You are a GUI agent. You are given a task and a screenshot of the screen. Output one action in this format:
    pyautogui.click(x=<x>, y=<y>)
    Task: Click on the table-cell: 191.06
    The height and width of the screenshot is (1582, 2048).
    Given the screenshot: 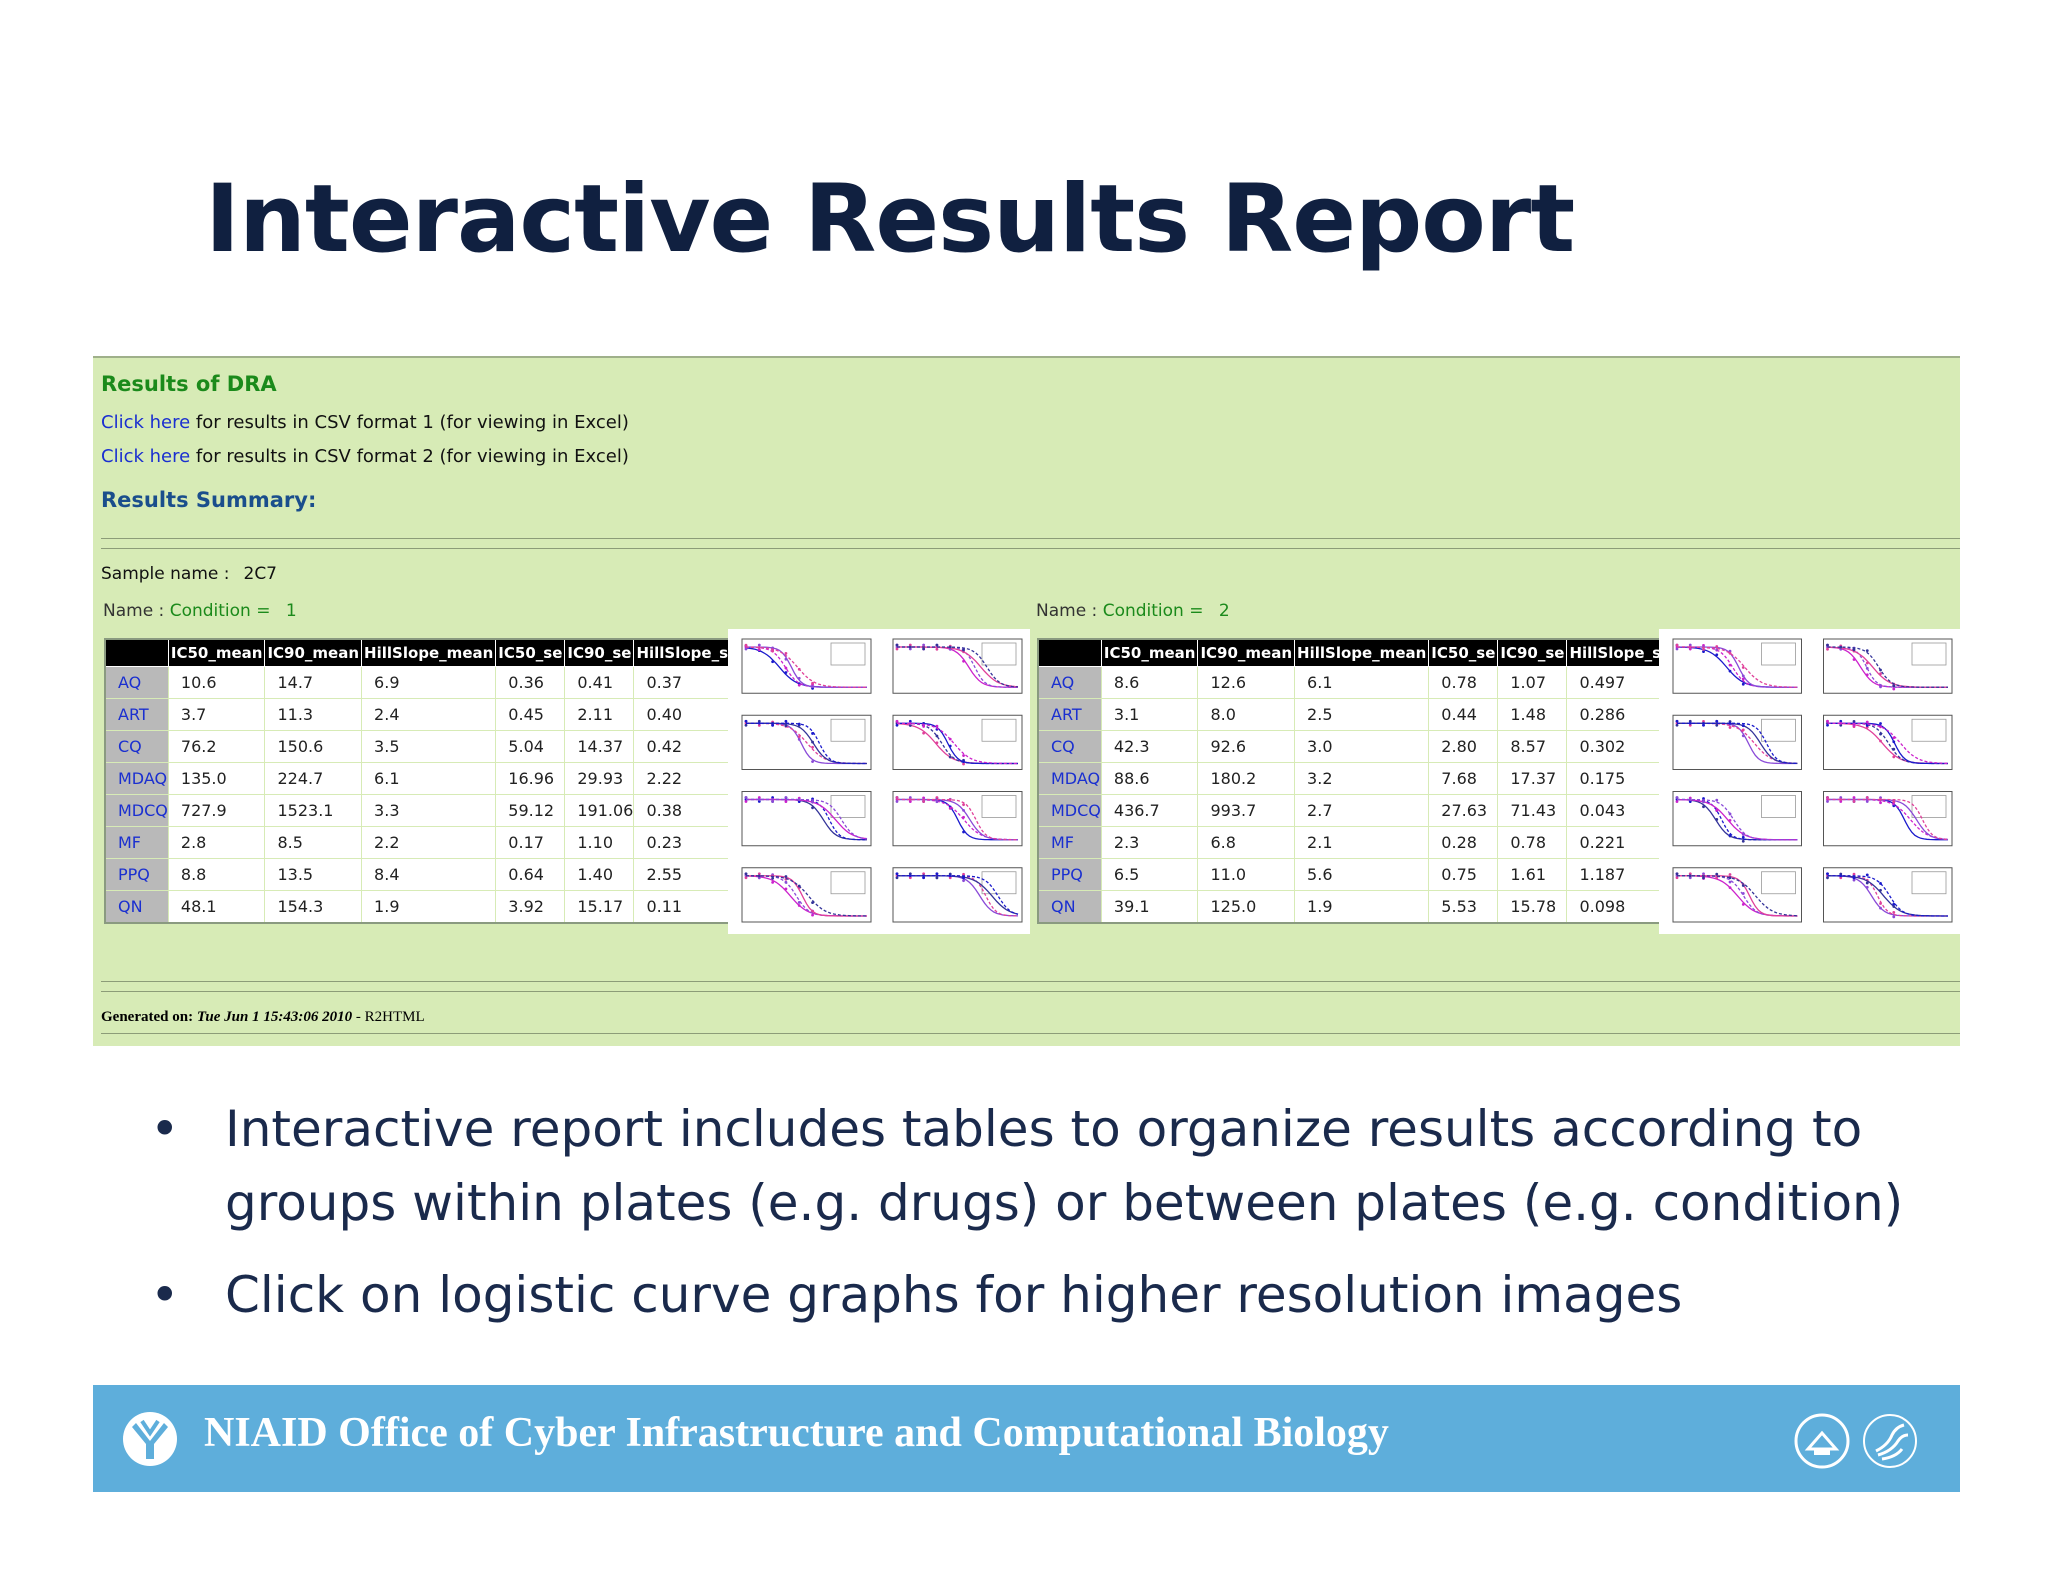 What is the action you would take?
    pyautogui.click(x=599, y=810)
    